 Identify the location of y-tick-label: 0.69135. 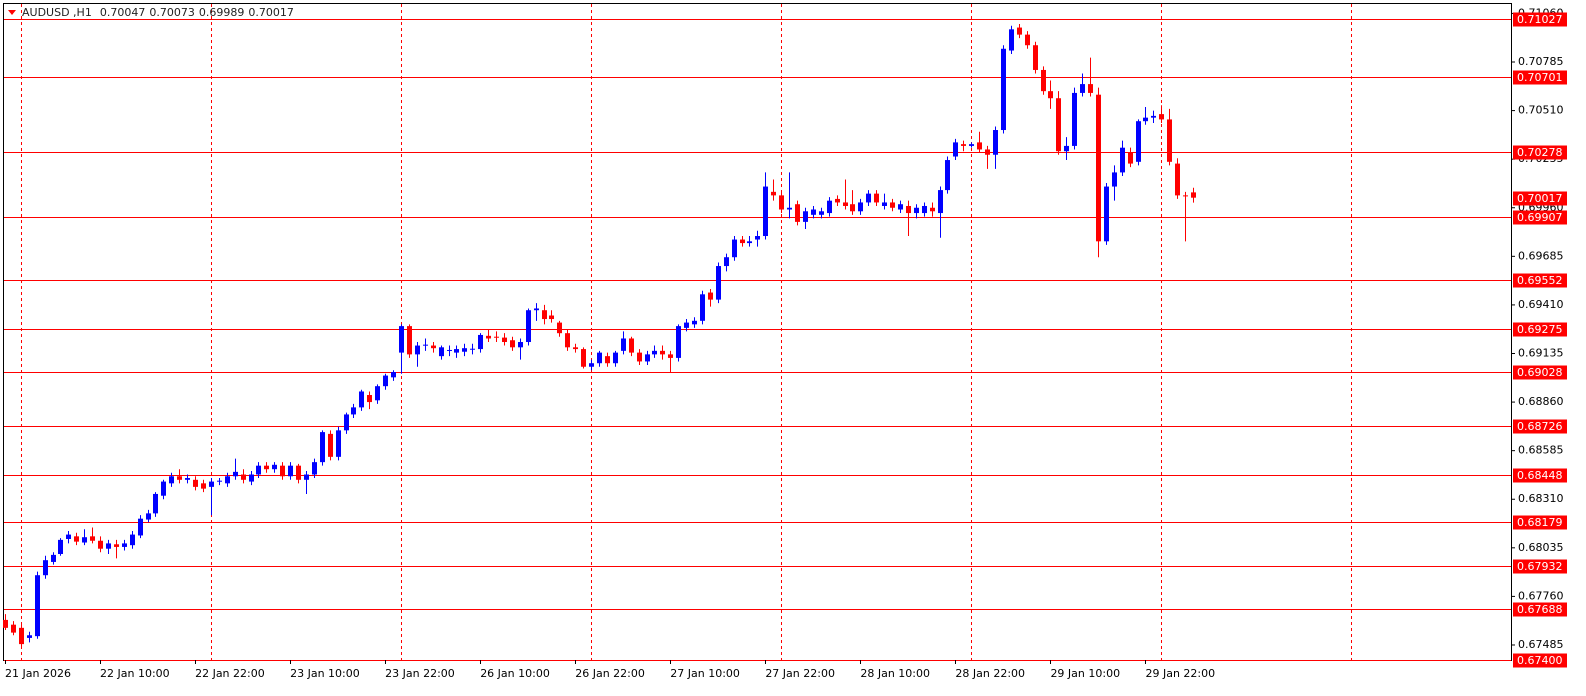
(1541, 352).